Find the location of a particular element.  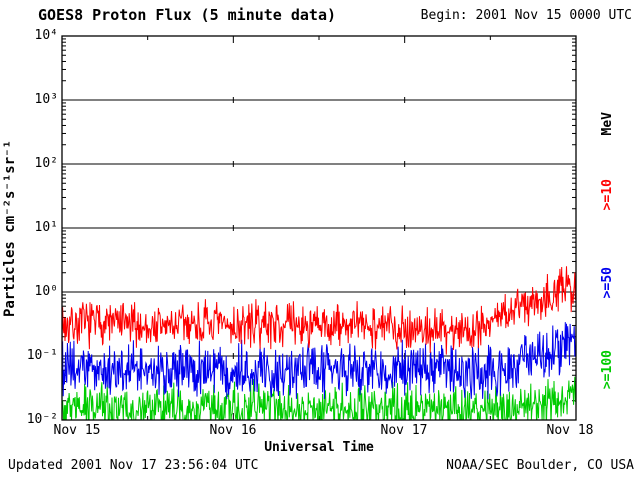

y-tick-label: 10⁰ is located at coordinates (46, 291).